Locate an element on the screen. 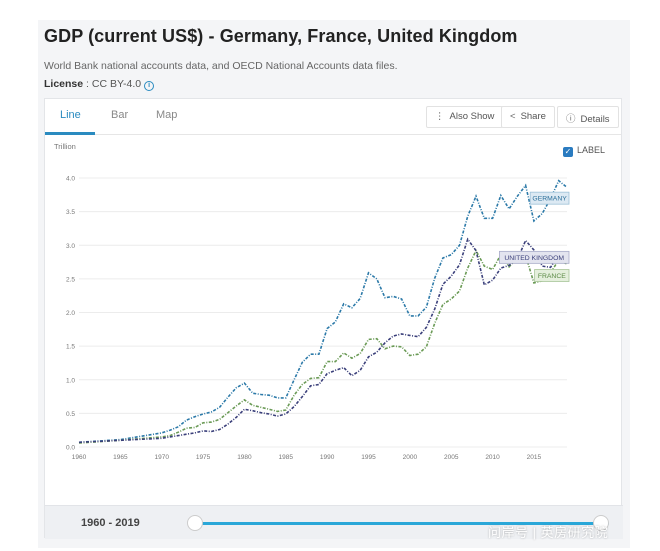  active-tab-indicator is located at coordinates (70, 133).